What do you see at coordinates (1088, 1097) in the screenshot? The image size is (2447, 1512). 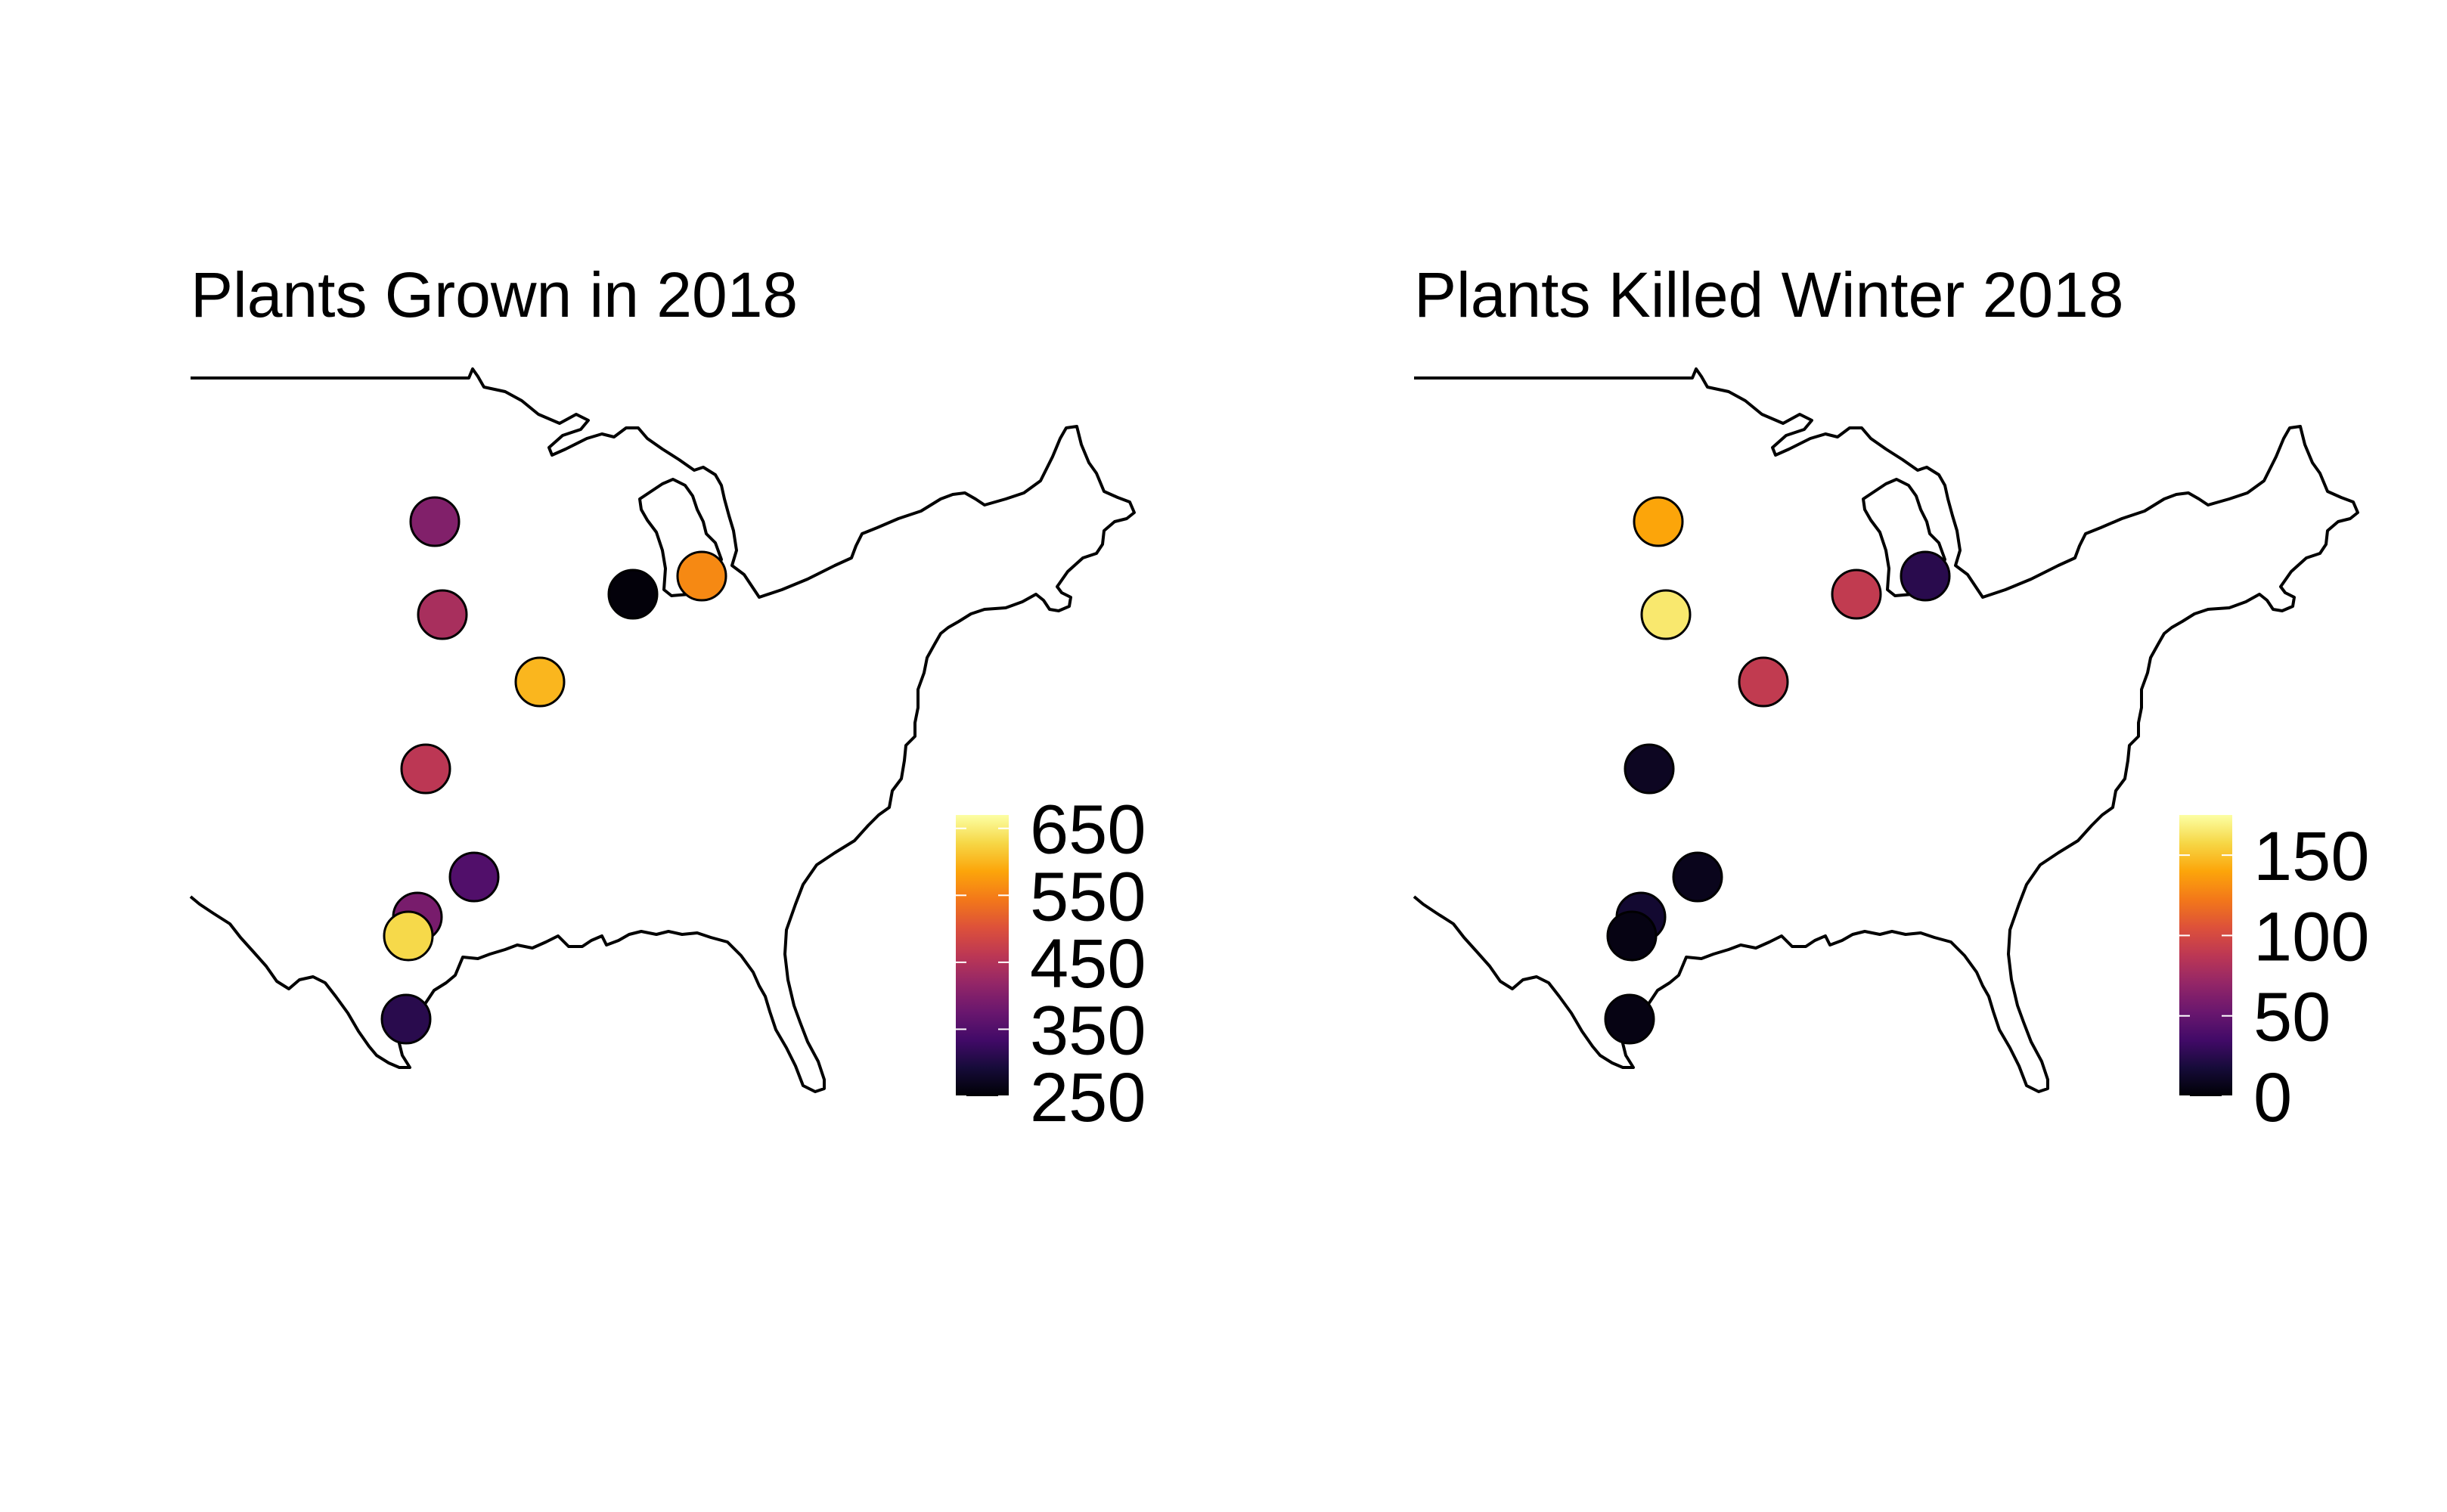 I see `colorbar-tick-label: 250` at bounding box center [1088, 1097].